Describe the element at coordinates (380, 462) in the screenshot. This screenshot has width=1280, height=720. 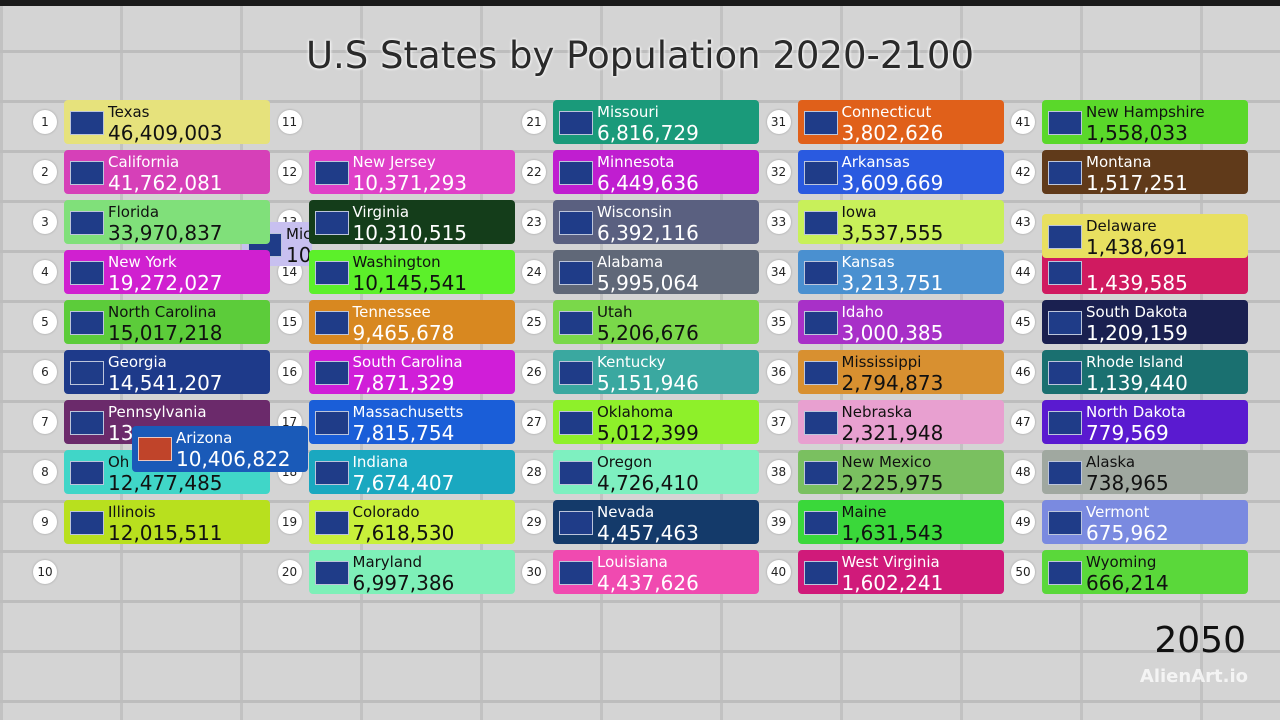
I see `state-name: Indiana` at that location.